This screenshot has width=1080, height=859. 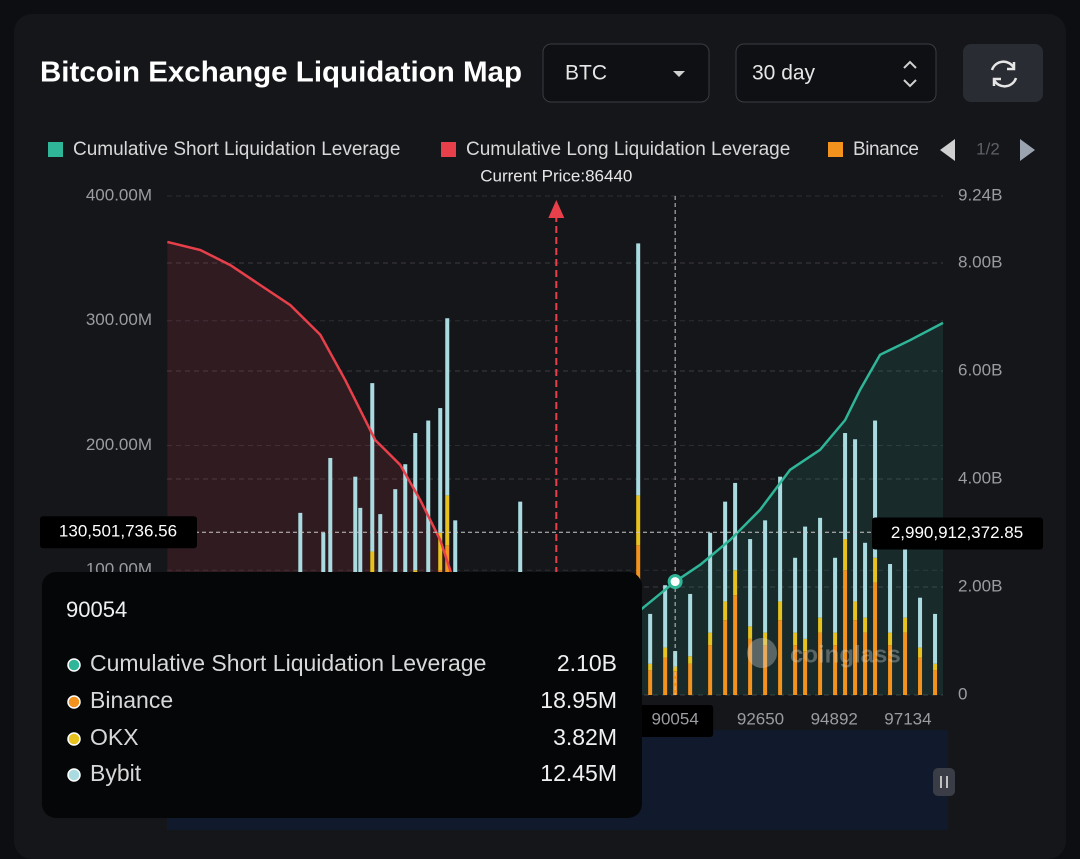 I want to click on watermark: coinglass, so click(x=845, y=654).